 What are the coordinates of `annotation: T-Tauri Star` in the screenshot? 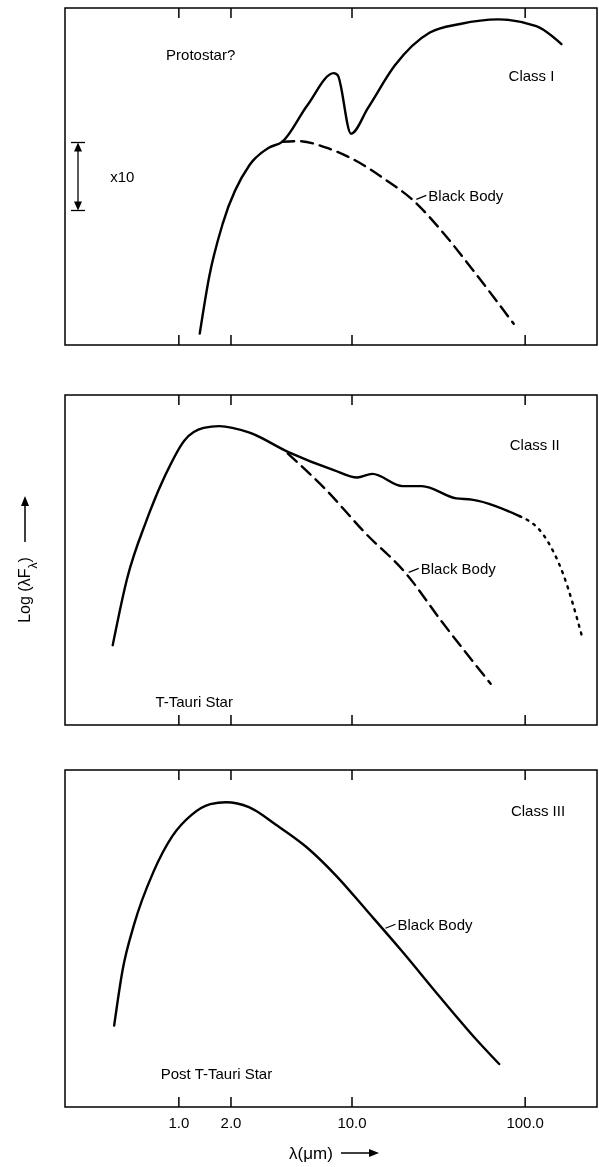 It's located at (194, 702).